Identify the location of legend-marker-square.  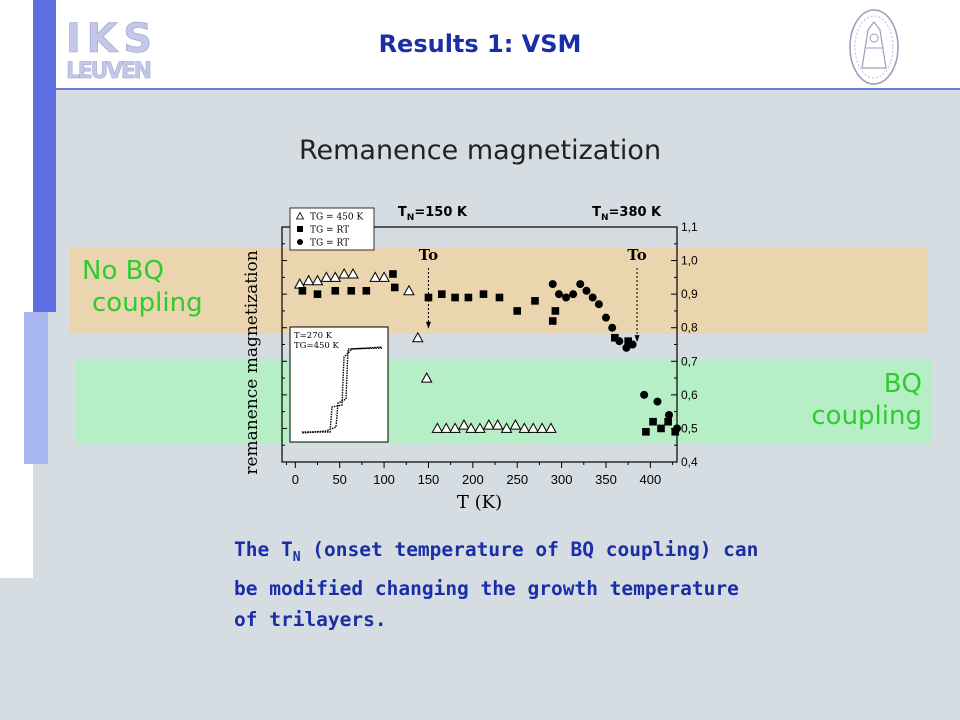
(300, 229).